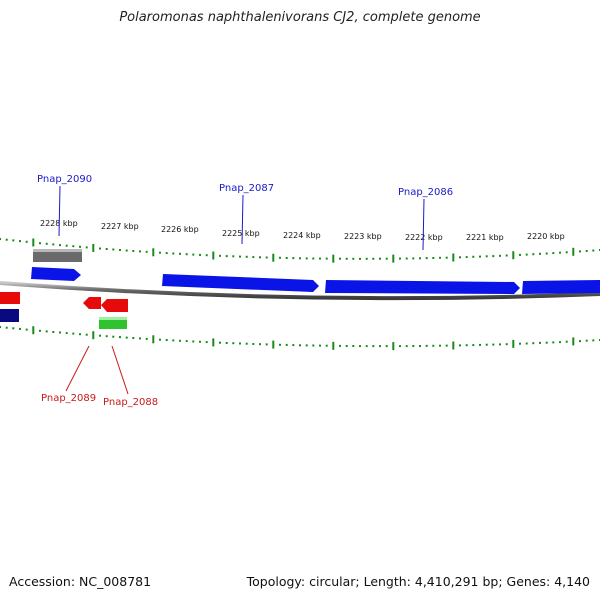 The height and width of the screenshot is (600, 600). Describe the element at coordinates (64, 310) in the screenshot. I see `reverse-strand-genes` at that location.